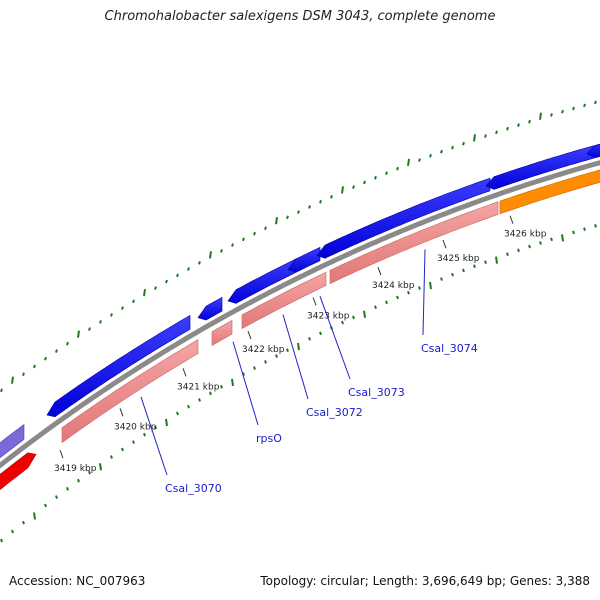  What do you see at coordinates (12, 441) in the screenshot?
I see `purple-feature-bar` at bounding box center [12, 441].